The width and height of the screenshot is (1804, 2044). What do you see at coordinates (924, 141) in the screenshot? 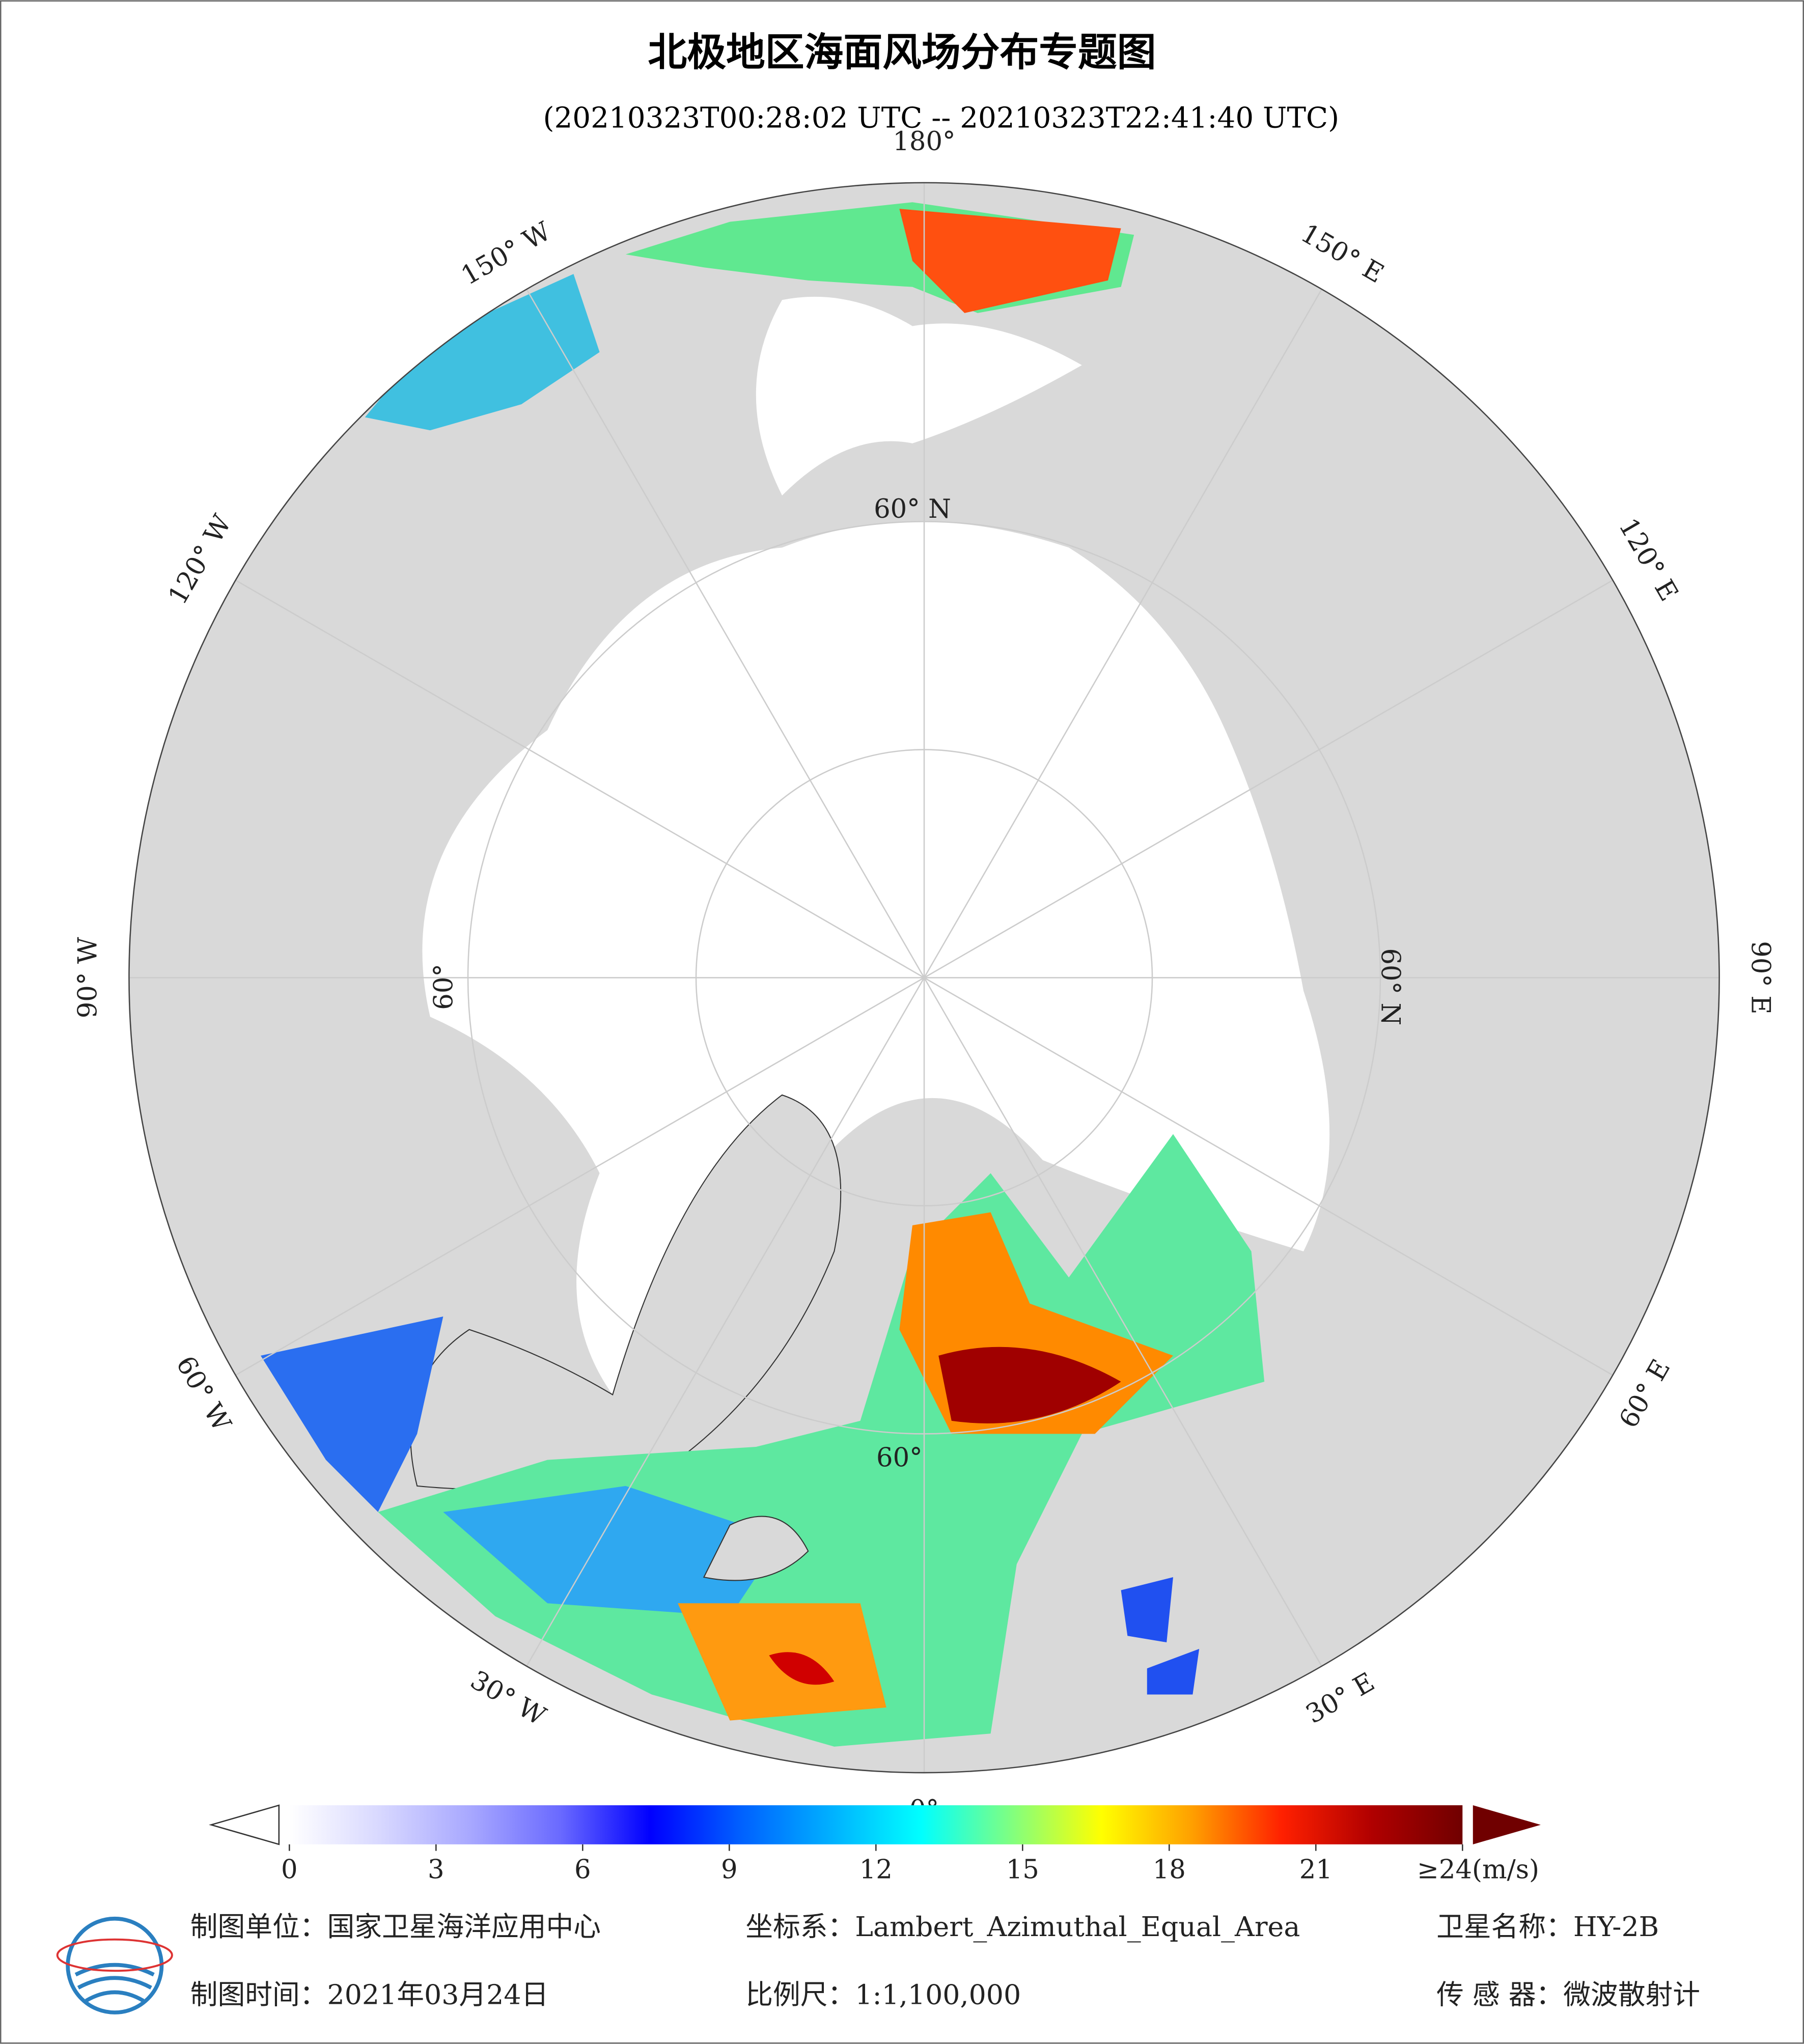
I see `longitude-label: 180°` at bounding box center [924, 141].